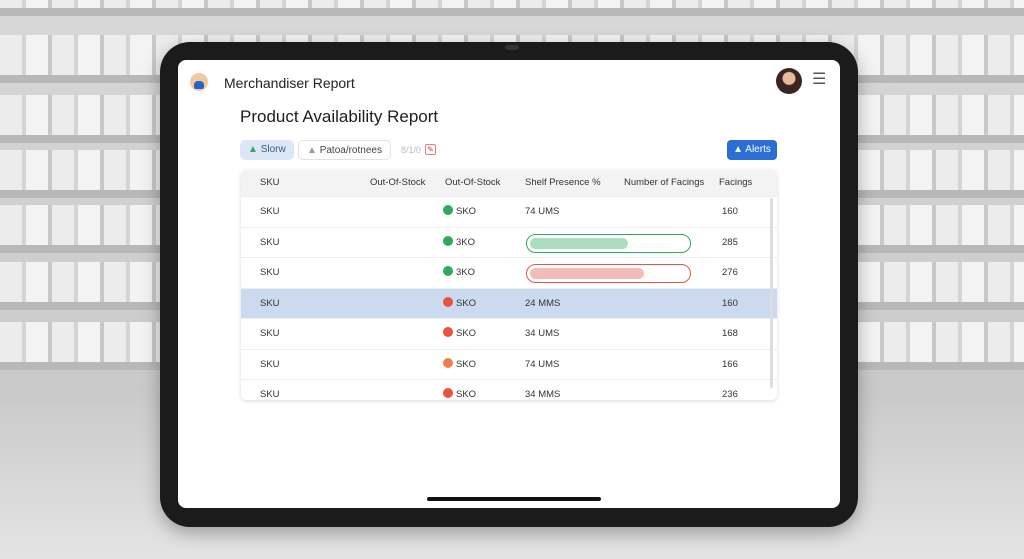 This screenshot has height=559, width=1024. I want to click on page-title: Product Availability Report, so click(339, 116).